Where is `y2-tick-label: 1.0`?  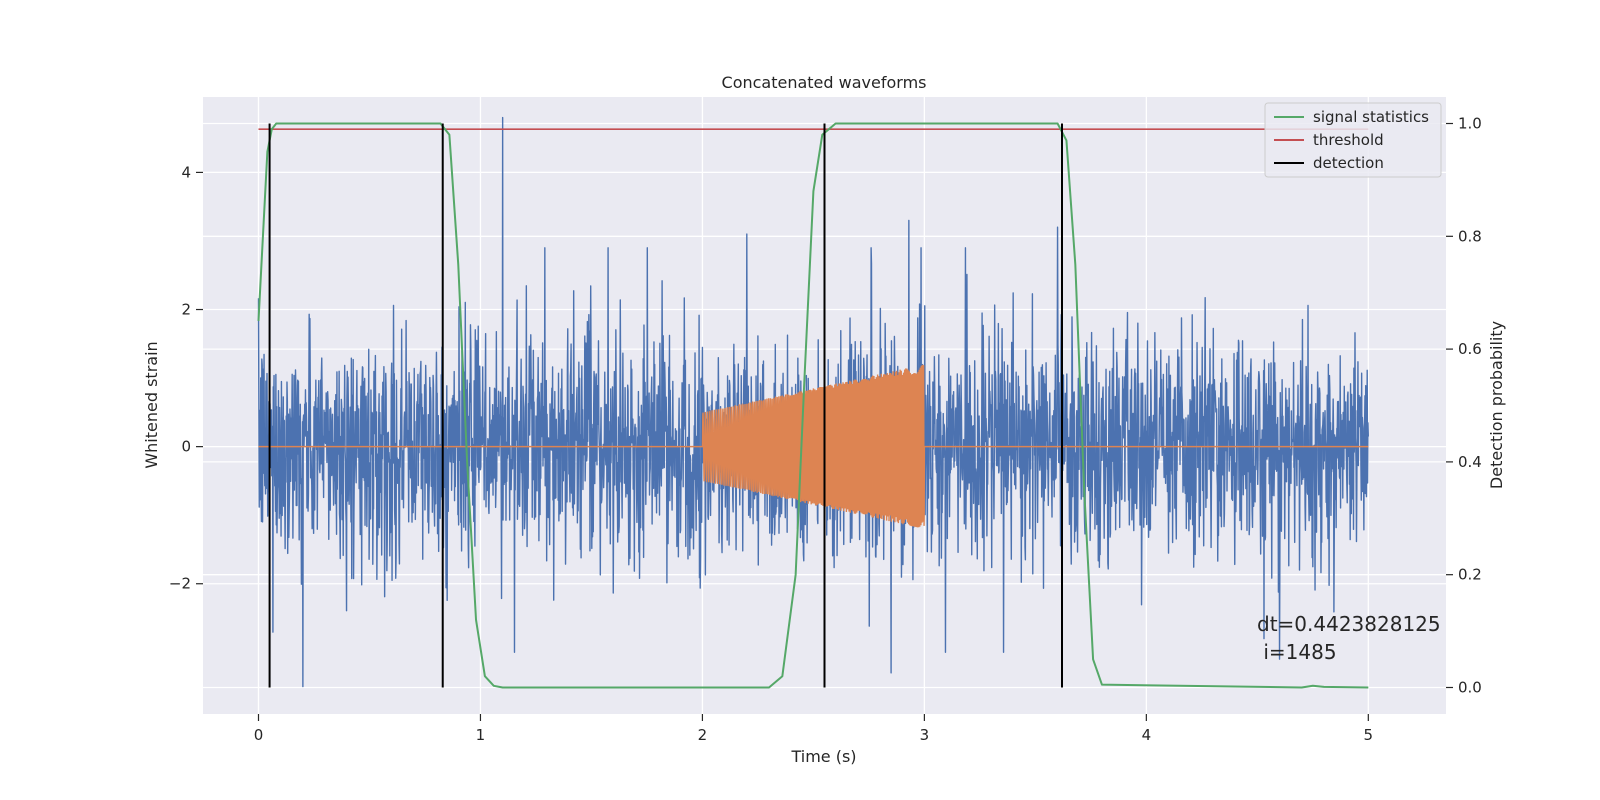
y2-tick-label: 1.0 is located at coordinates (1470, 124).